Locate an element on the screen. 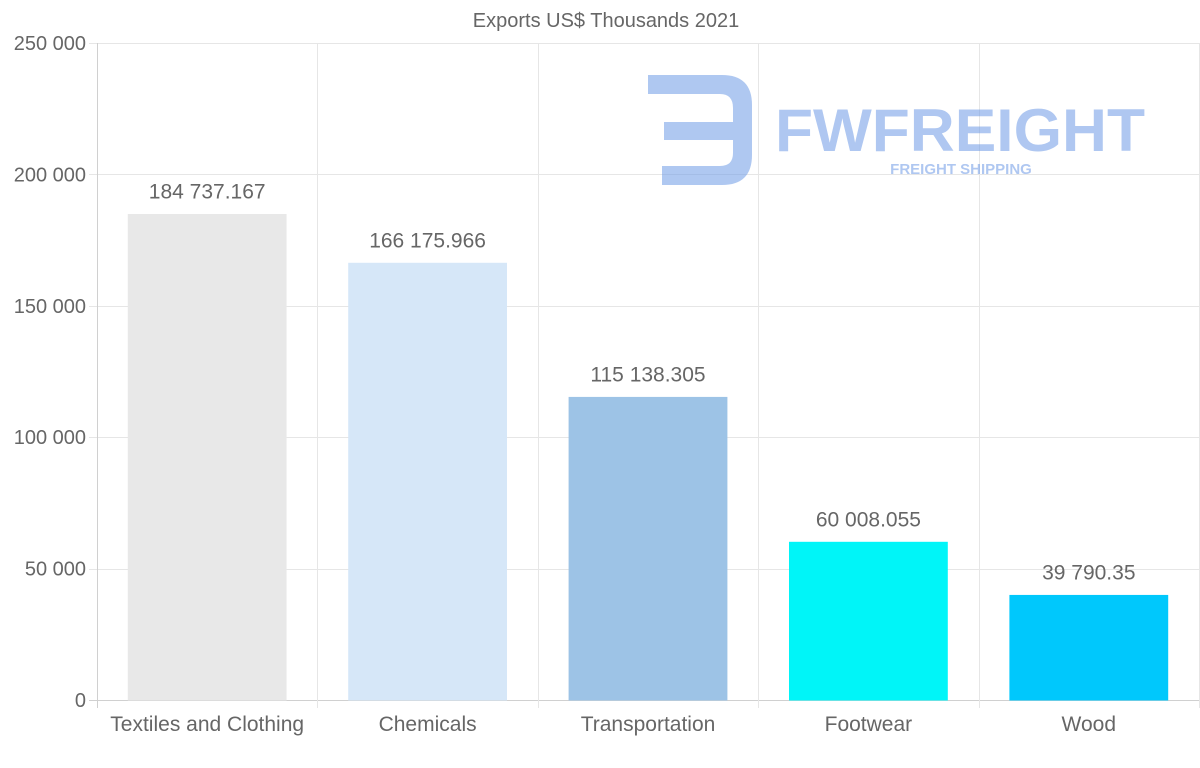 Image resolution: width=1200 pixels, height=768 pixels. y-tick-label: 150 000 is located at coordinates (50, 307).